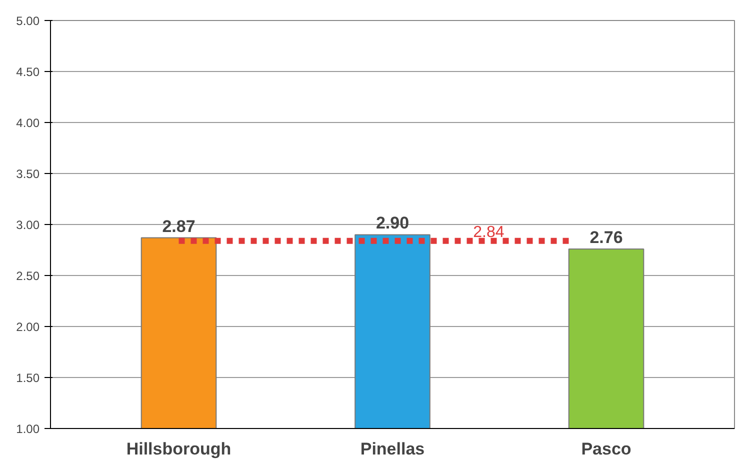  I want to click on y-tick-label: 1.50, so click(28, 378).